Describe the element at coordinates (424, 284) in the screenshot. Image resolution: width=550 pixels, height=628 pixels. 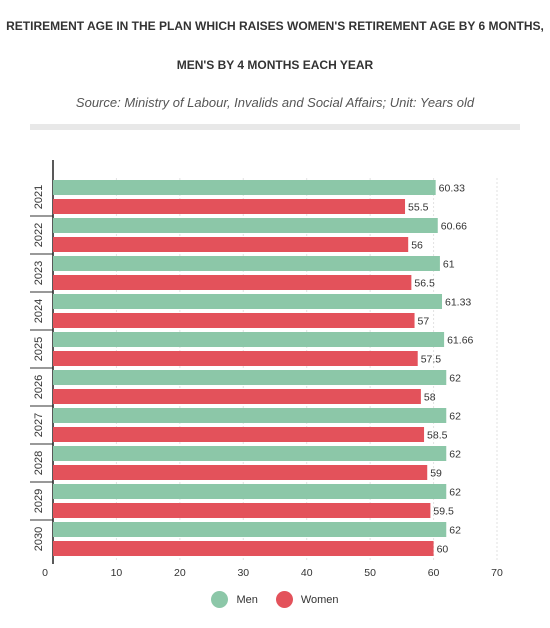
I see `data-label-women-2023: 56.5` at that location.